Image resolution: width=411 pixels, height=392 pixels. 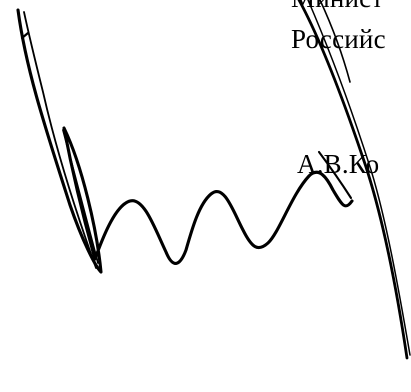 I want to click on ministry-heading-line-2: Российс, so click(x=338, y=39).